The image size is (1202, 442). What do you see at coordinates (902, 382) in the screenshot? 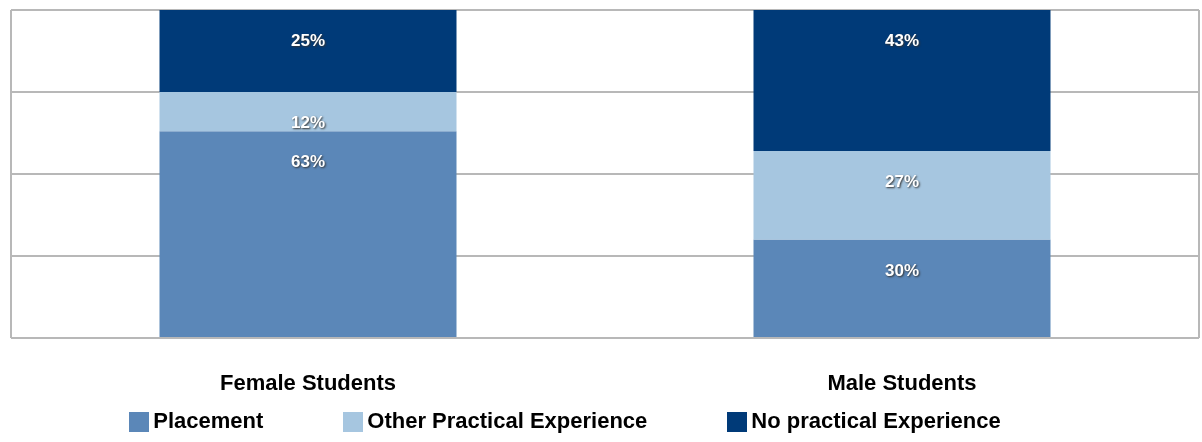
I see `x-tick-label: Male Students` at bounding box center [902, 382].